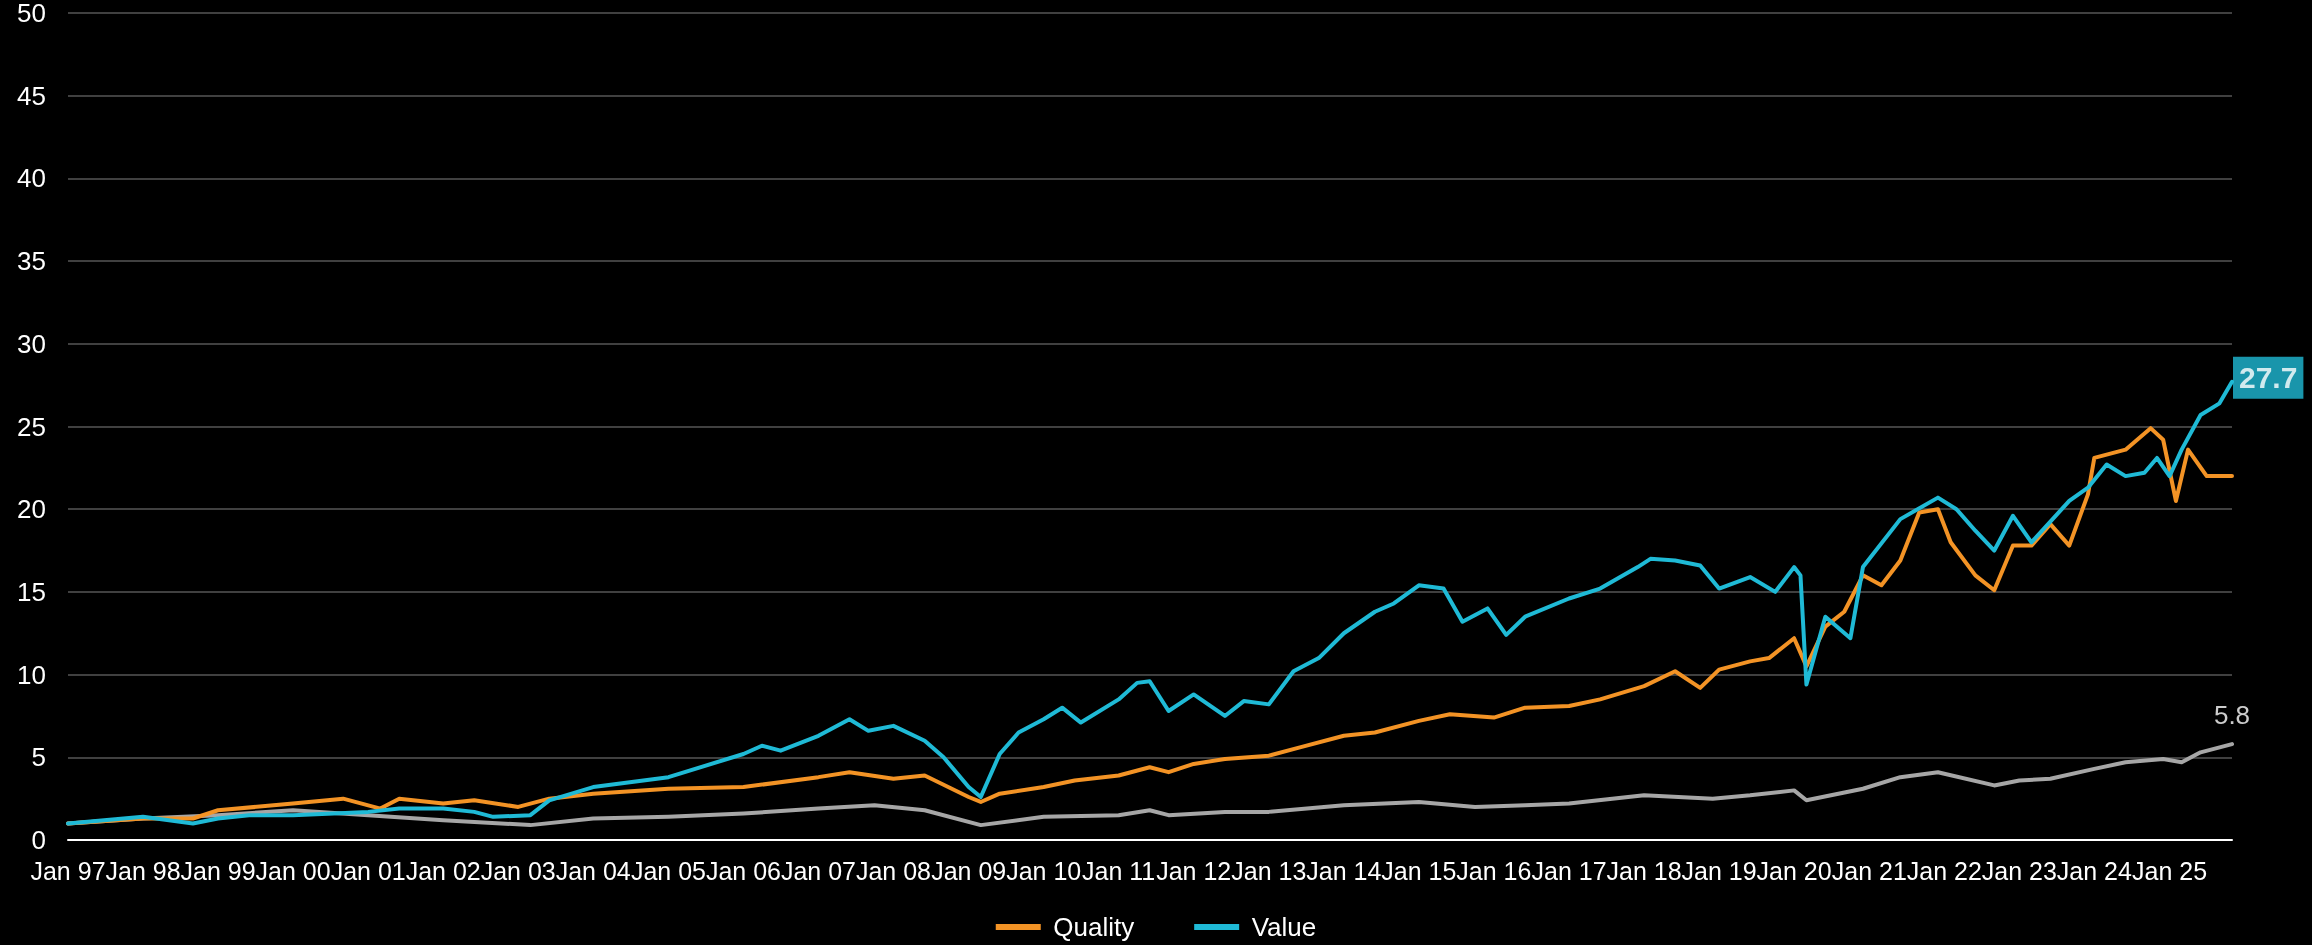  Describe the element at coordinates (1194, 870) in the screenshot. I see `x-tick-label: Jan 12` at that location.